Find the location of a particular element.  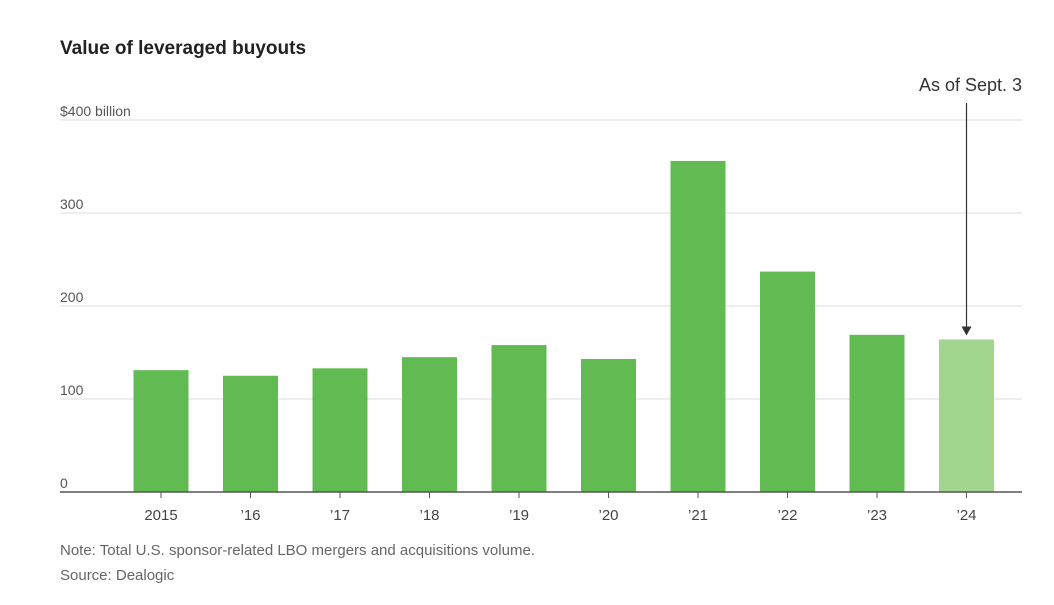

annotation: As of Sept. 3 is located at coordinates (970, 205).